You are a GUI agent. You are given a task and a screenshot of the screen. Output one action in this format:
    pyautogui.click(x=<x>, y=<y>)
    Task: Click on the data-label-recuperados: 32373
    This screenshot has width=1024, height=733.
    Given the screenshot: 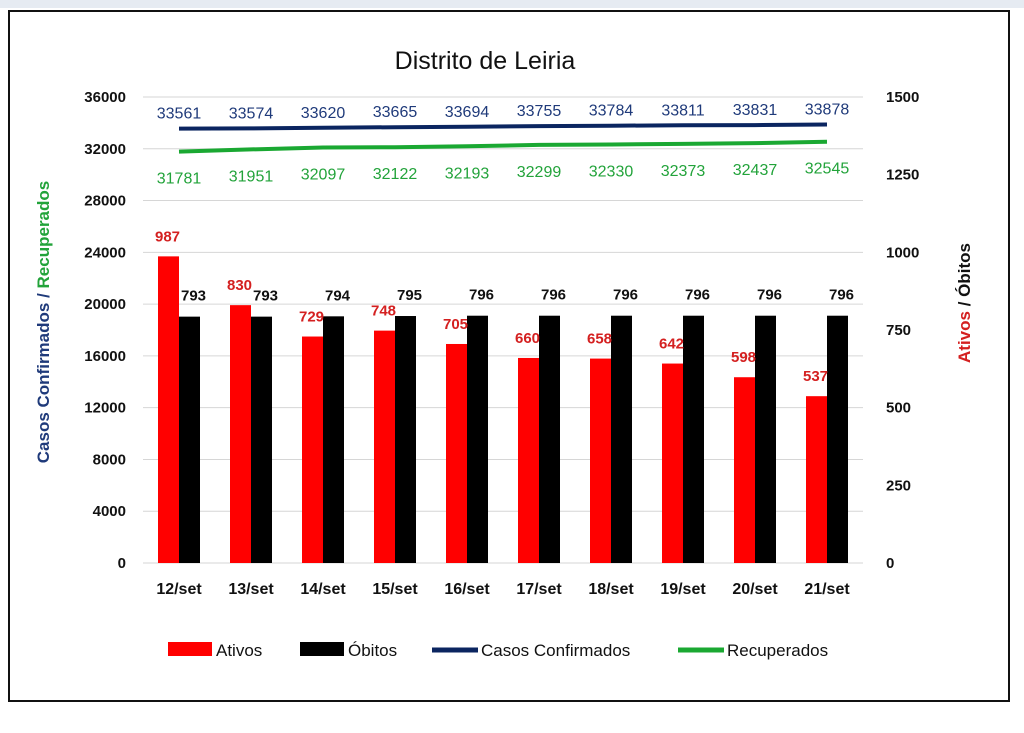 What is the action you would take?
    pyautogui.click(x=683, y=171)
    